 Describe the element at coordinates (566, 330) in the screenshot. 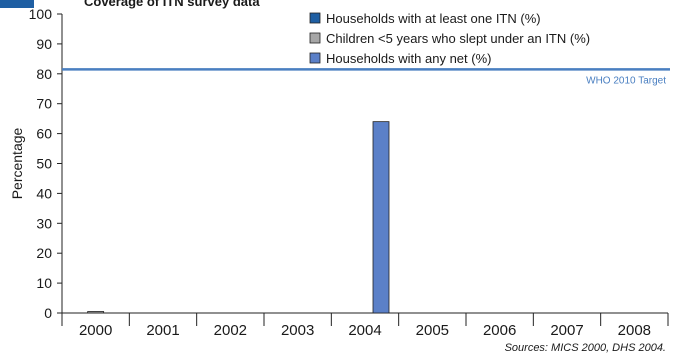

I see `x-tick-label: 2007` at that location.